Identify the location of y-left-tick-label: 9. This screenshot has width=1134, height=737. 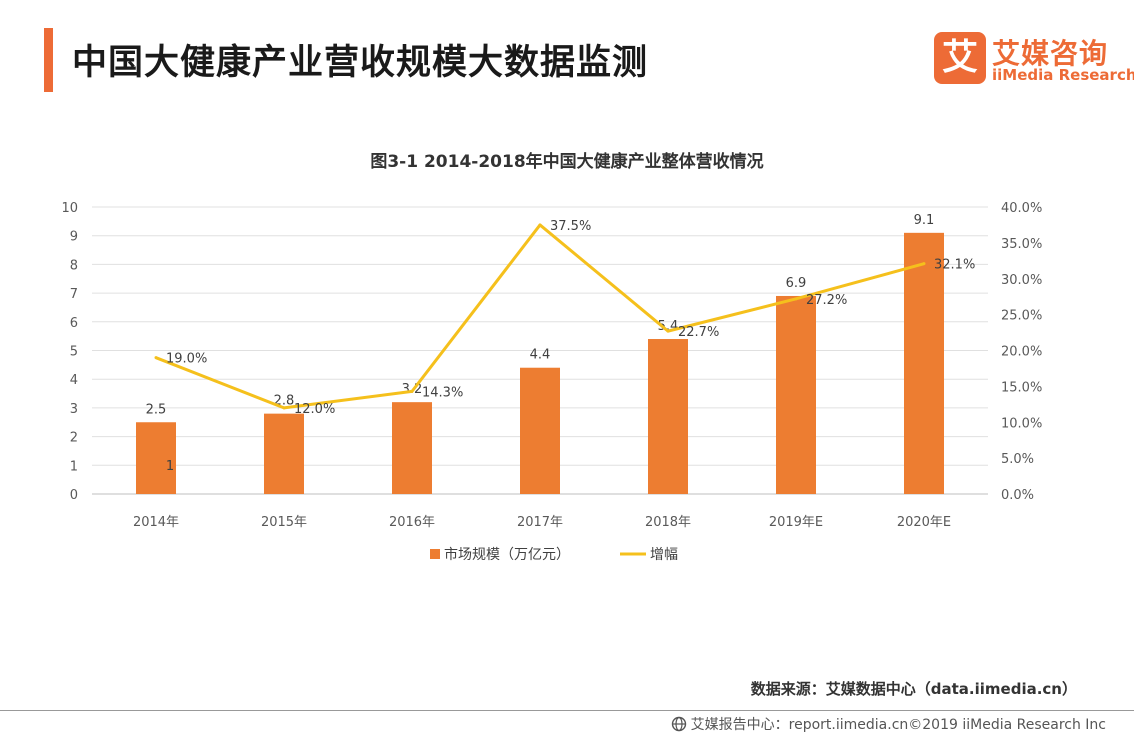
(74, 237).